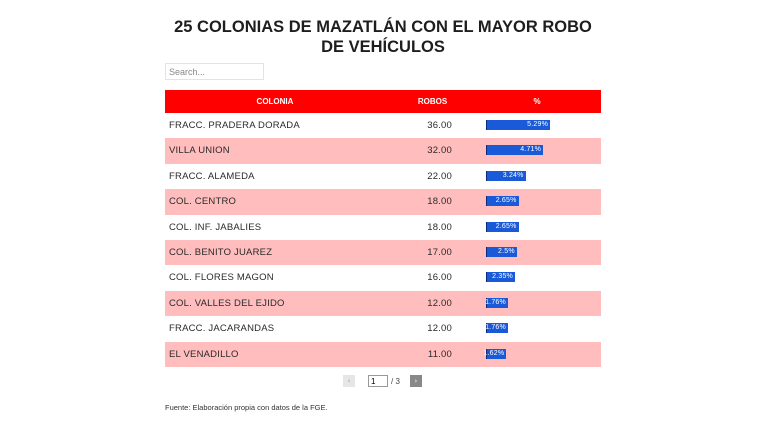  Describe the element at coordinates (515, 150) in the screenshot. I see `percent-bar: 4.71%` at that location.